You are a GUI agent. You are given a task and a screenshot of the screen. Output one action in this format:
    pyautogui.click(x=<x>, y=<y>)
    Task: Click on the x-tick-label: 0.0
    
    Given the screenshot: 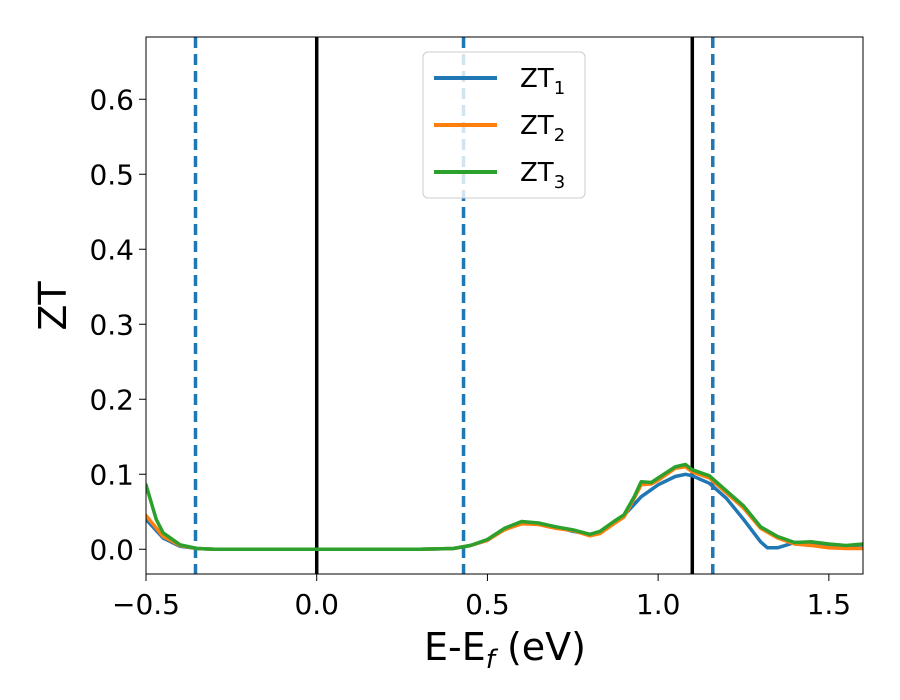 What is the action you would take?
    pyautogui.click(x=316, y=604)
    